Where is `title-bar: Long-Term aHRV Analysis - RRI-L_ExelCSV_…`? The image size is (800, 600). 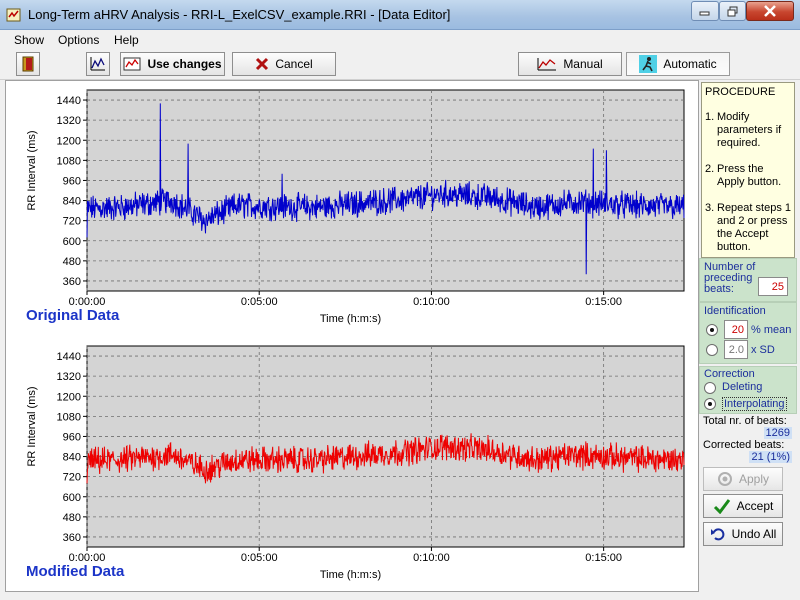 title-bar: Long-Term aHRV Analysis - RRI-L_ExelCSV_… is located at coordinates (400, 15).